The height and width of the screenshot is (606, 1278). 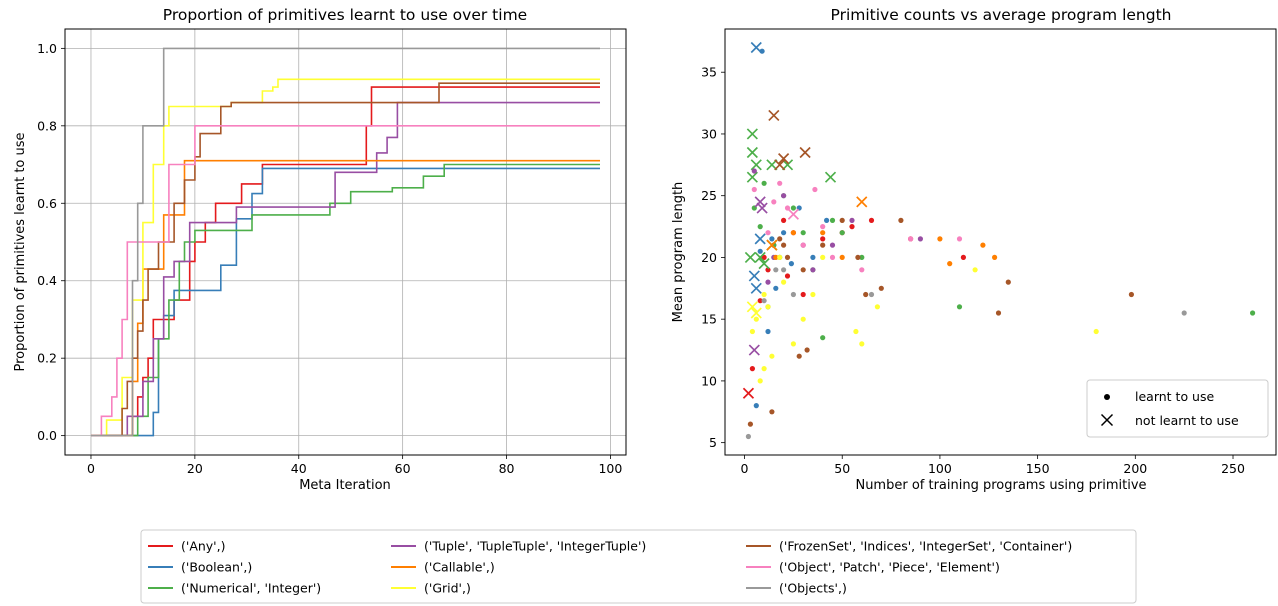 I want to click on figure-legend-label: ('Callable',), so click(x=459, y=567).